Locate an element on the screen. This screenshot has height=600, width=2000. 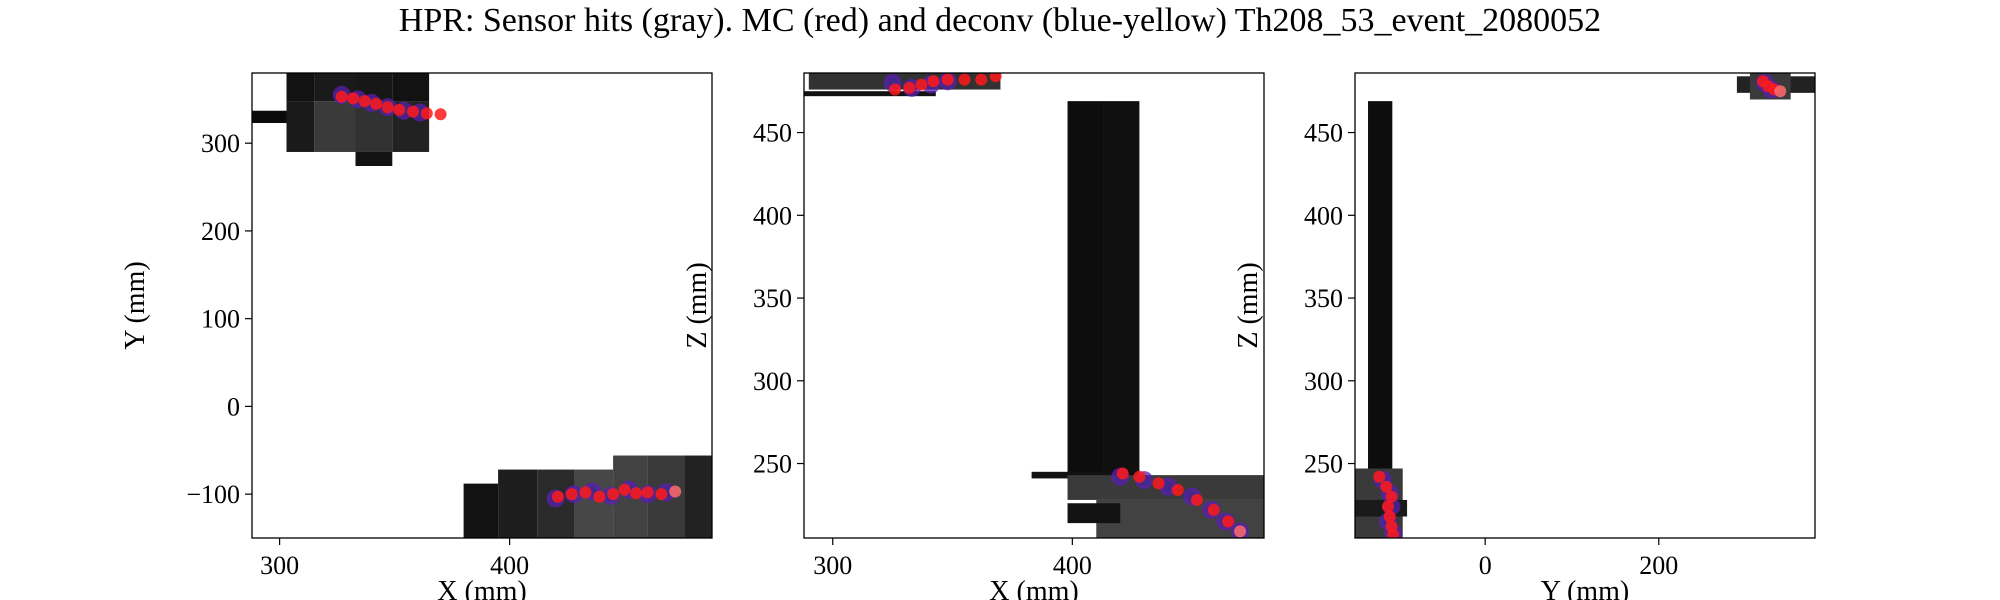
y-axis-label: Y (mm) is located at coordinates (135, 305).